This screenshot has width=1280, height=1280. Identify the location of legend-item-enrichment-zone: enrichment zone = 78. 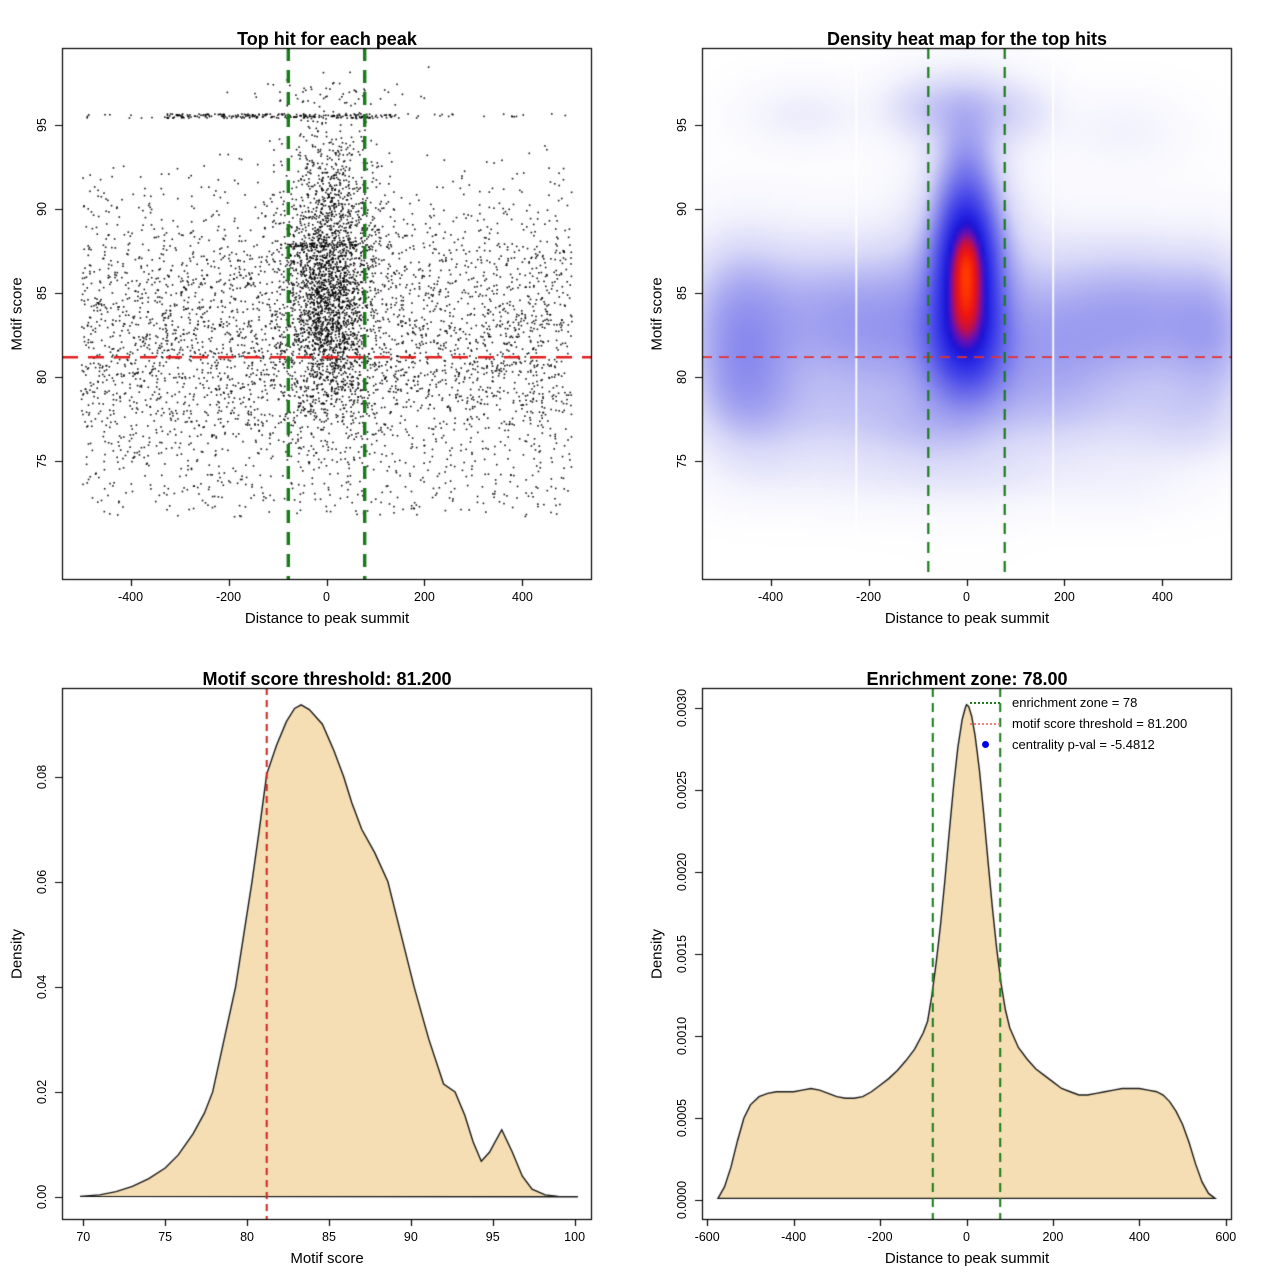
(1077, 702).